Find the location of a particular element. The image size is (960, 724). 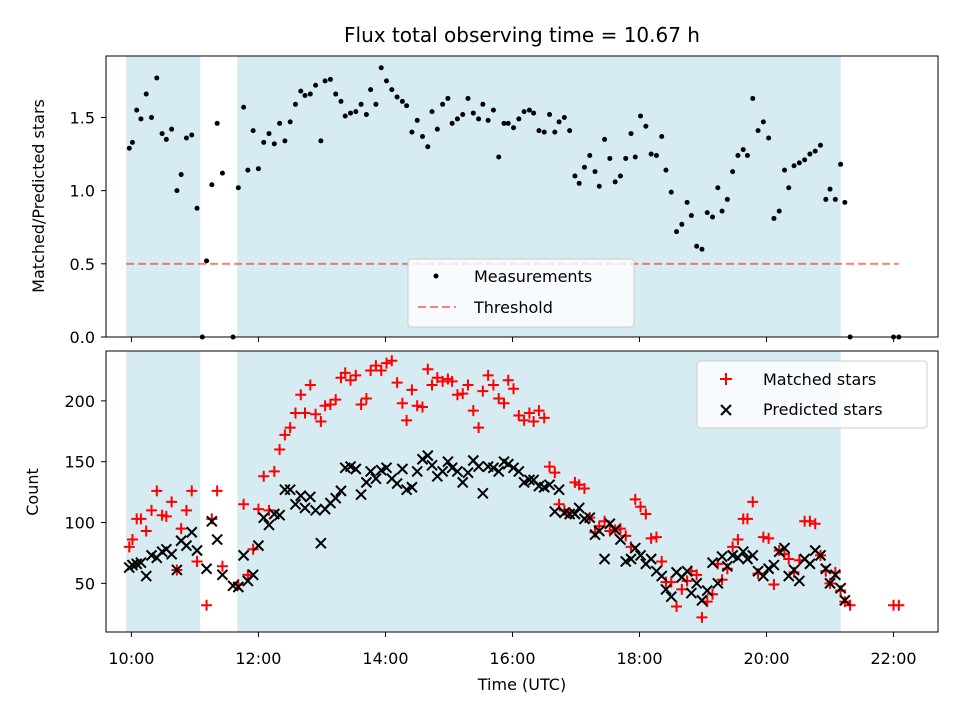

legend-matched-marker is located at coordinates (726, 379).